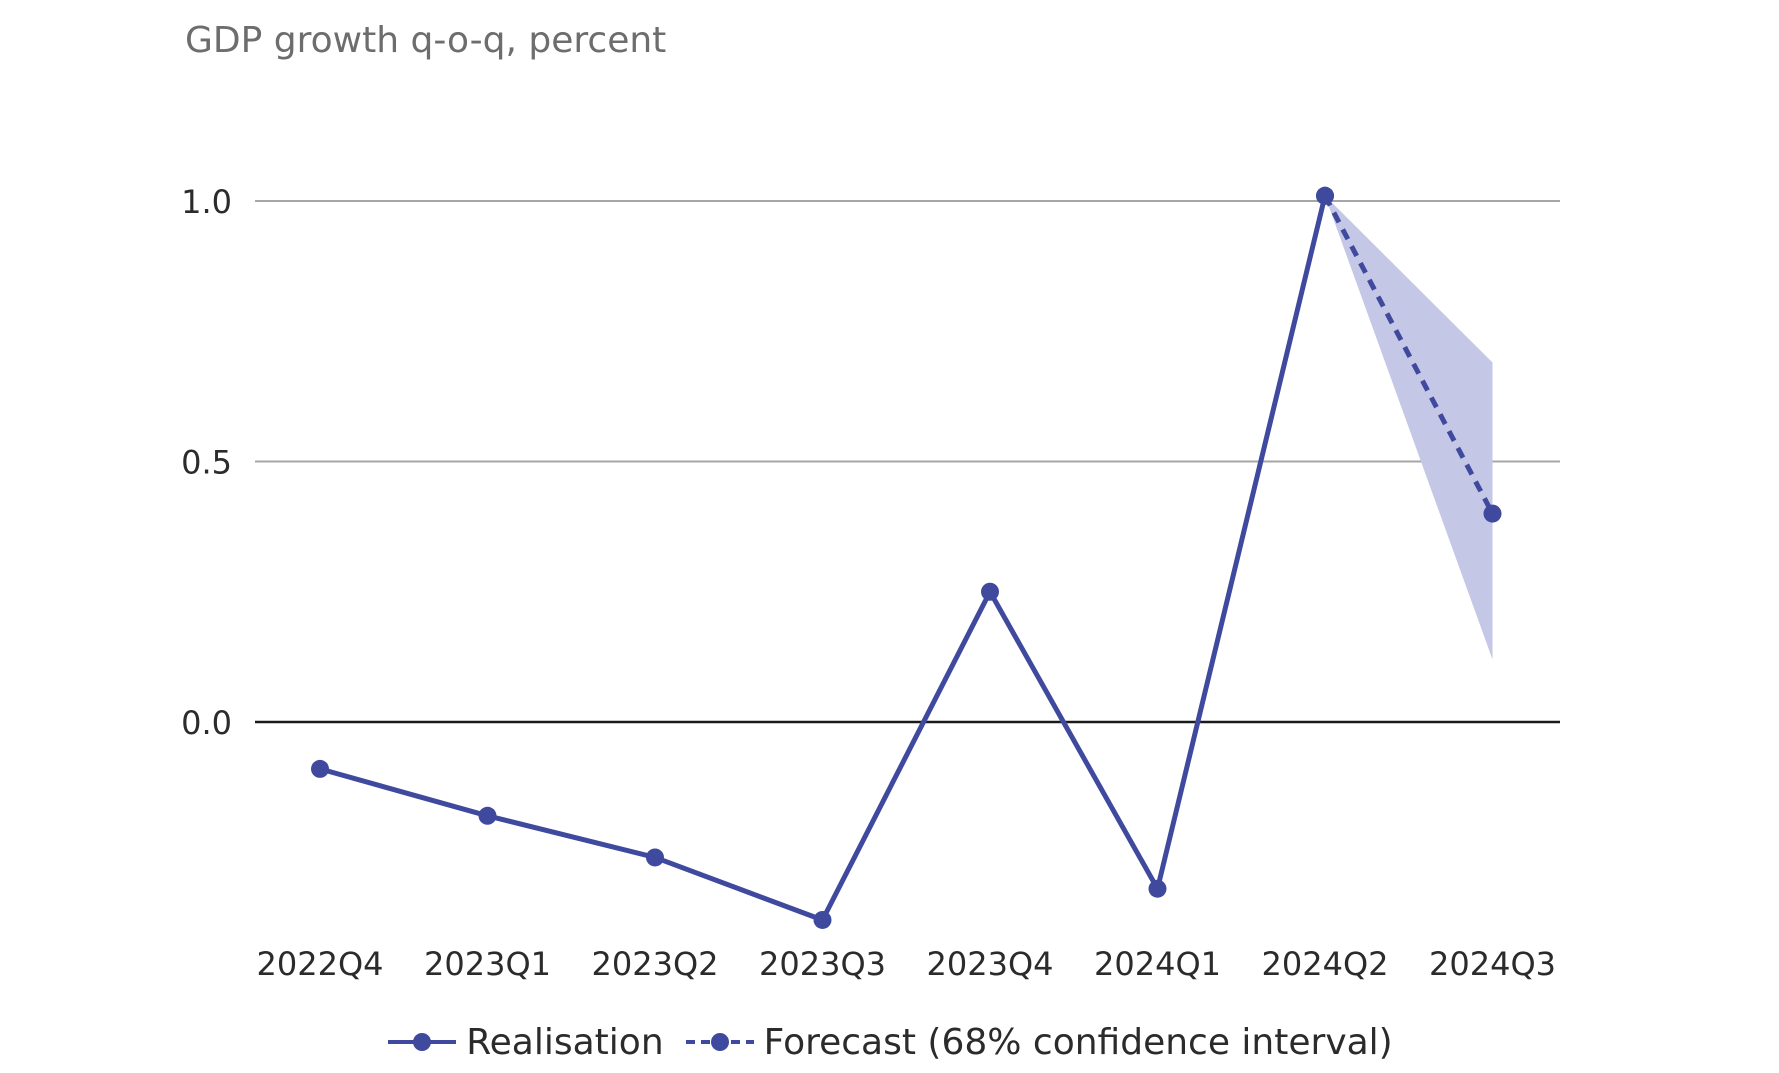 This screenshot has width=1779, height=1073. What do you see at coordinates (1325, 964) in the screenshot?
I see `x-tick-label: 2024Q2` at bounding box center [1325, 964].